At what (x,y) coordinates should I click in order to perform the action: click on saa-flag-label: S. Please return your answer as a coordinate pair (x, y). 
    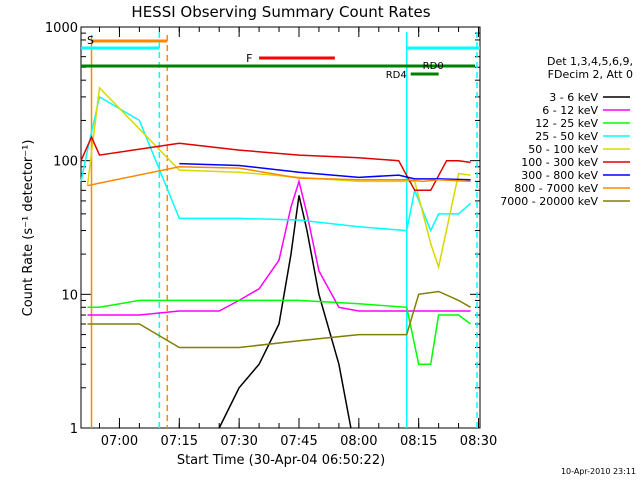
    Looking at the image, I should click on (90, 40).